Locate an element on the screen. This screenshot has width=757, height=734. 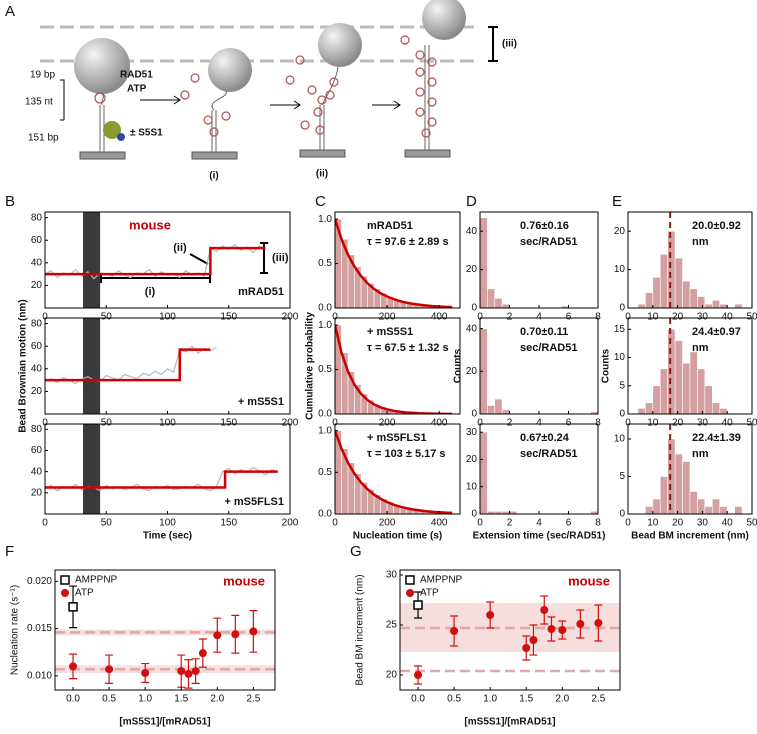
arrow is located at coordinates (270, 102).